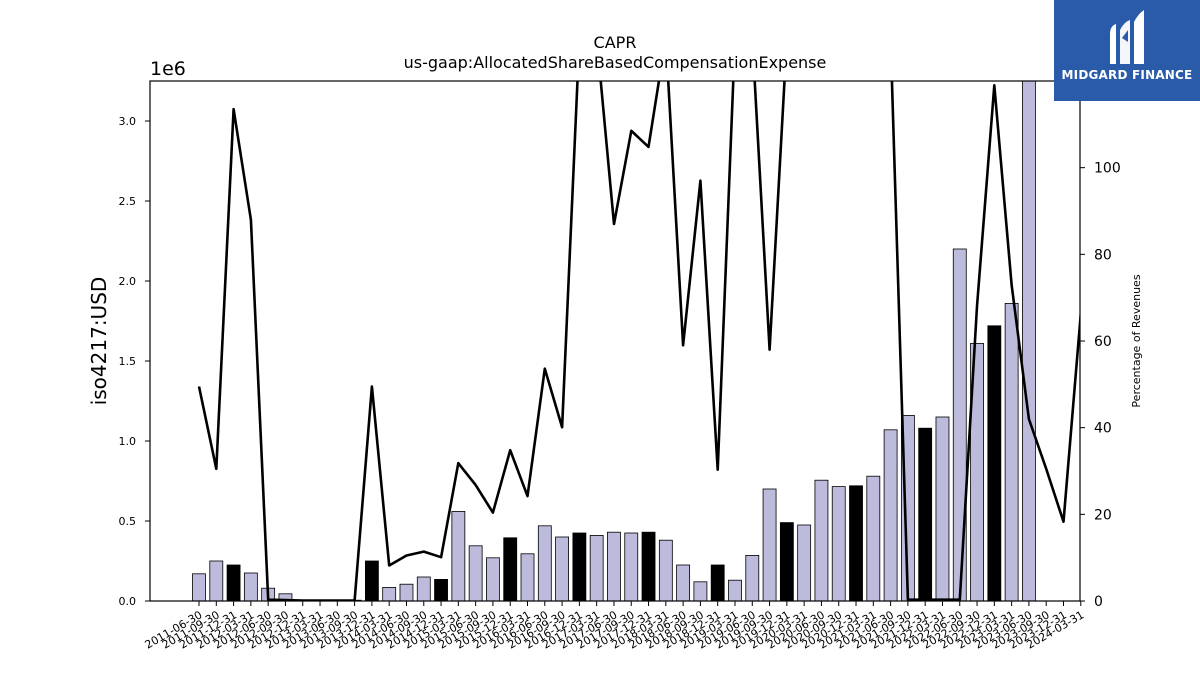 The image size is (1200, 675). Describe the element at coordinates (615, 42) in the screenshot. I see `chart-title: CAPR` at that location.